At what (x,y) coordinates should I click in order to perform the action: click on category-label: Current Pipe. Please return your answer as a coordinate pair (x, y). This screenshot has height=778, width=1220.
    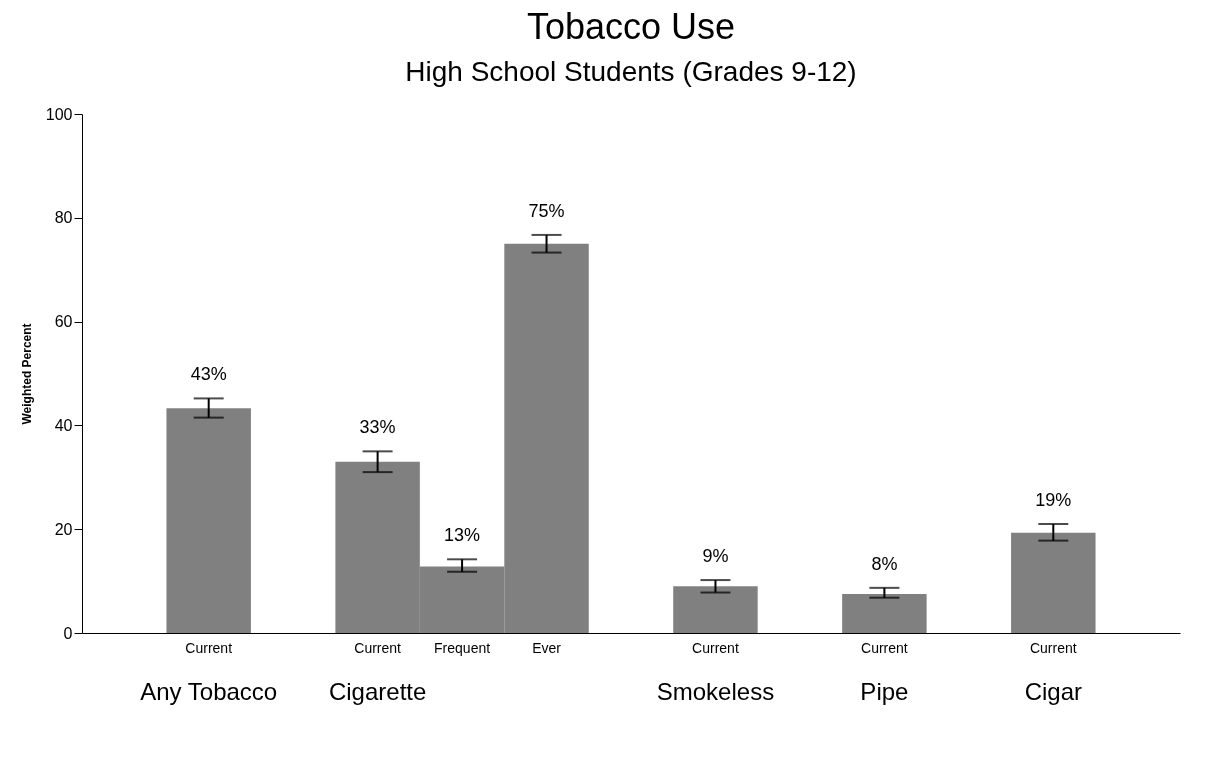
    Looking at the image, I should click on (884, 672).